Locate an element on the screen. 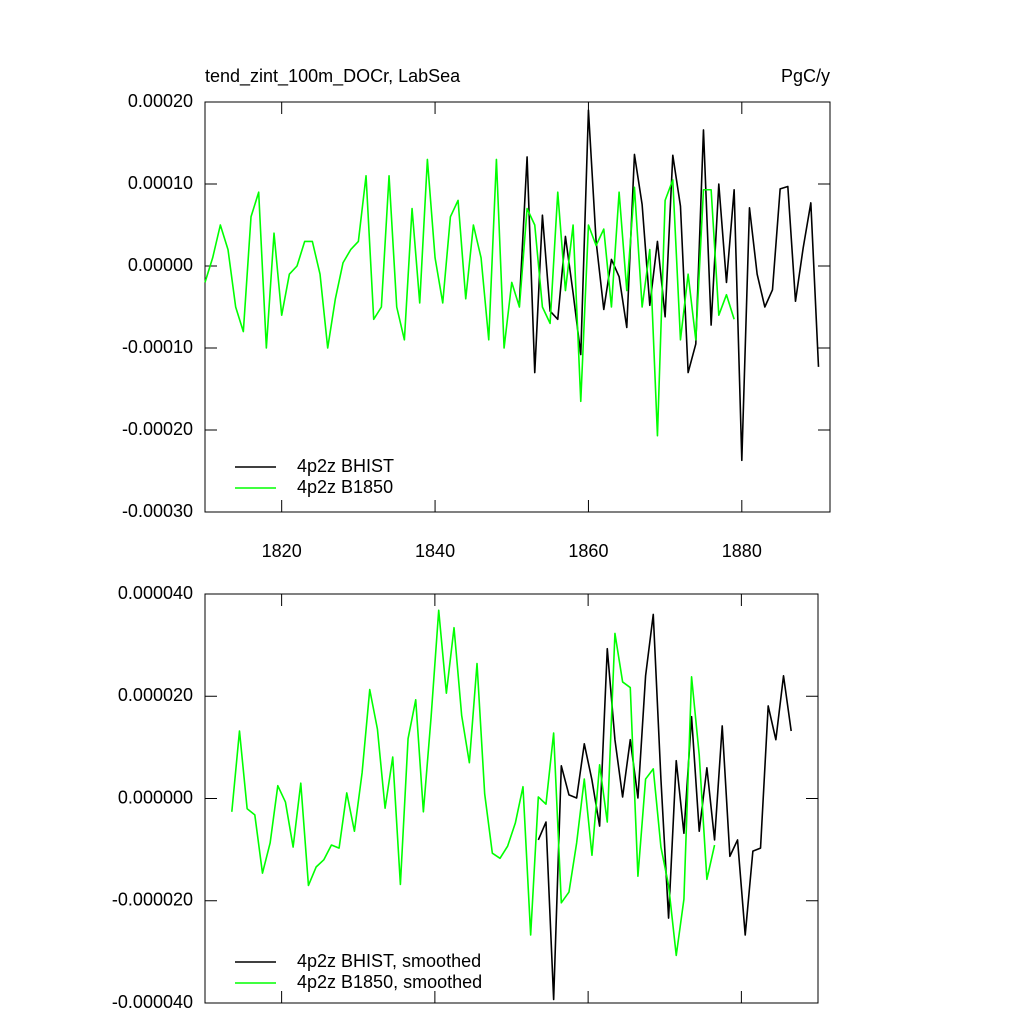 This screenshot has width=1024, height=1024. legend-label: 4p2z B1850, smoothed is located at coordinates (389, 982).